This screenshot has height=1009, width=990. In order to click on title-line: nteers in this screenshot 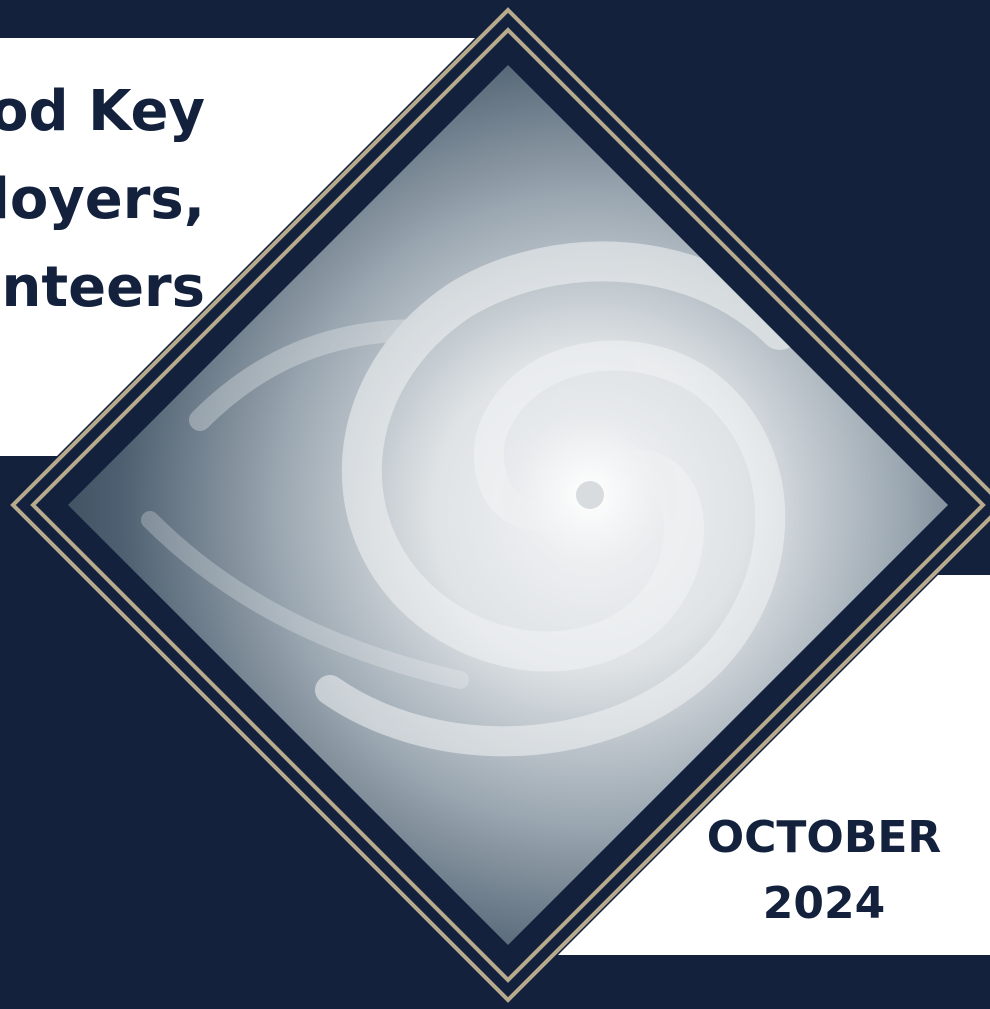, I will do `click(103, 287)`.